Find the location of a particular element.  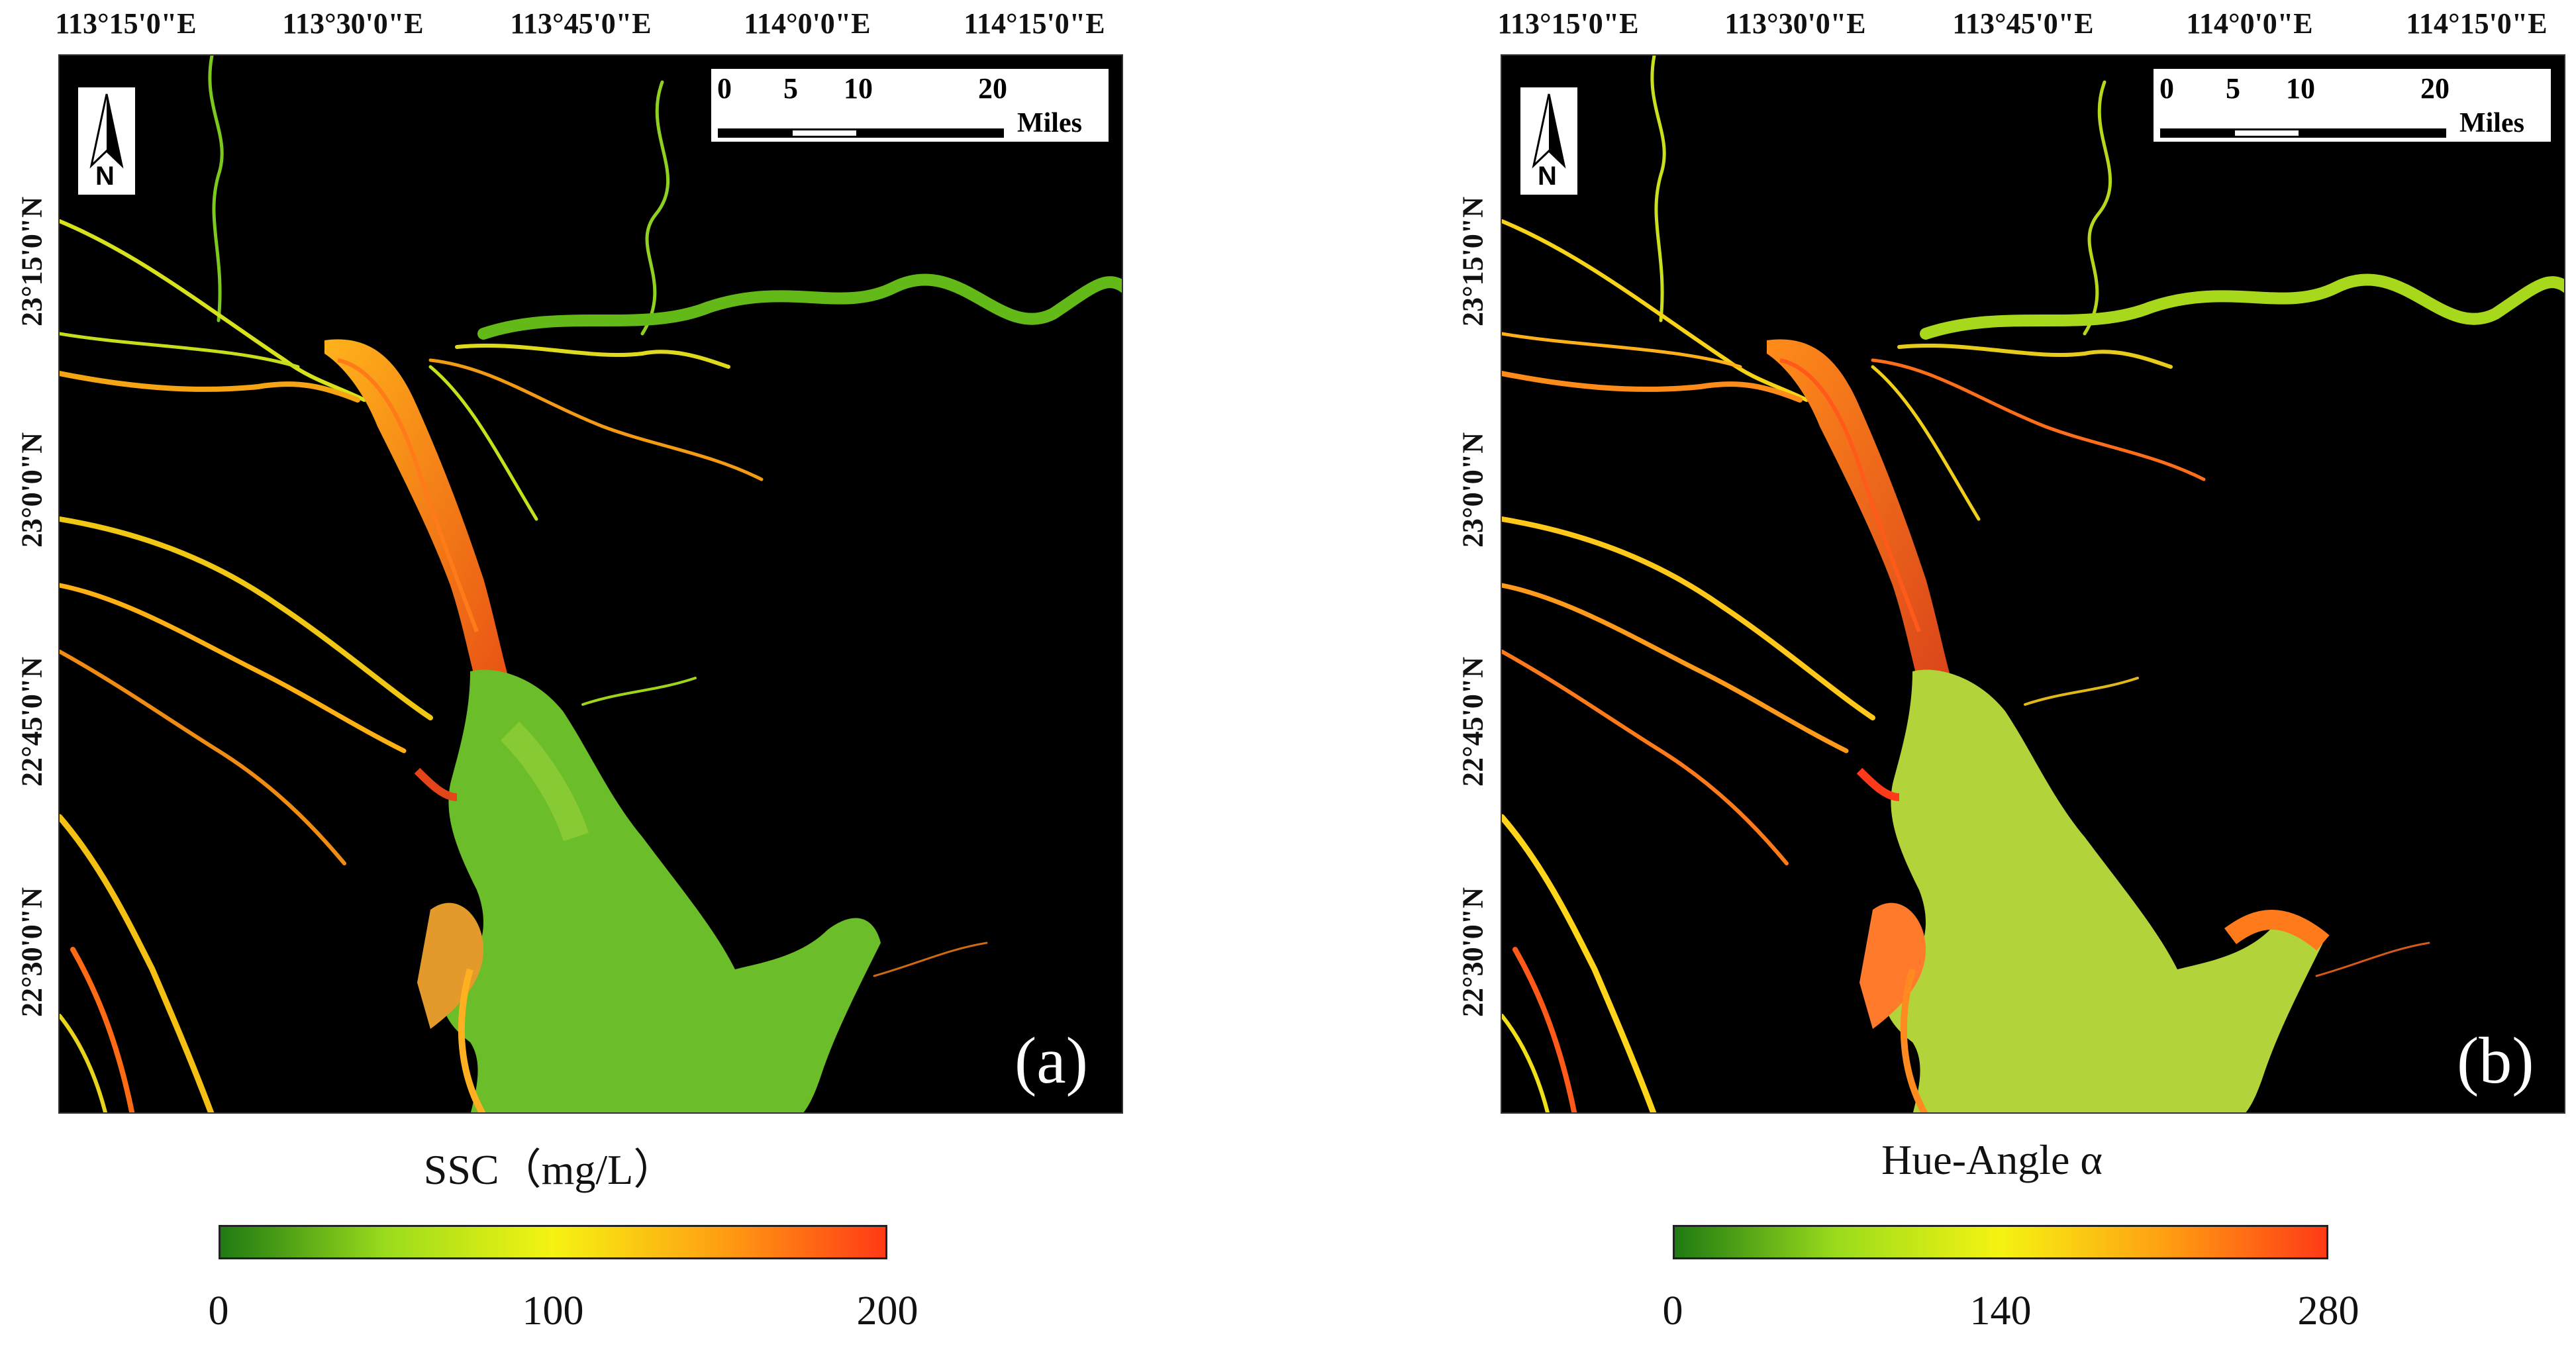

colorbar-tick: 140 is located at coordinates (2000, 1312).